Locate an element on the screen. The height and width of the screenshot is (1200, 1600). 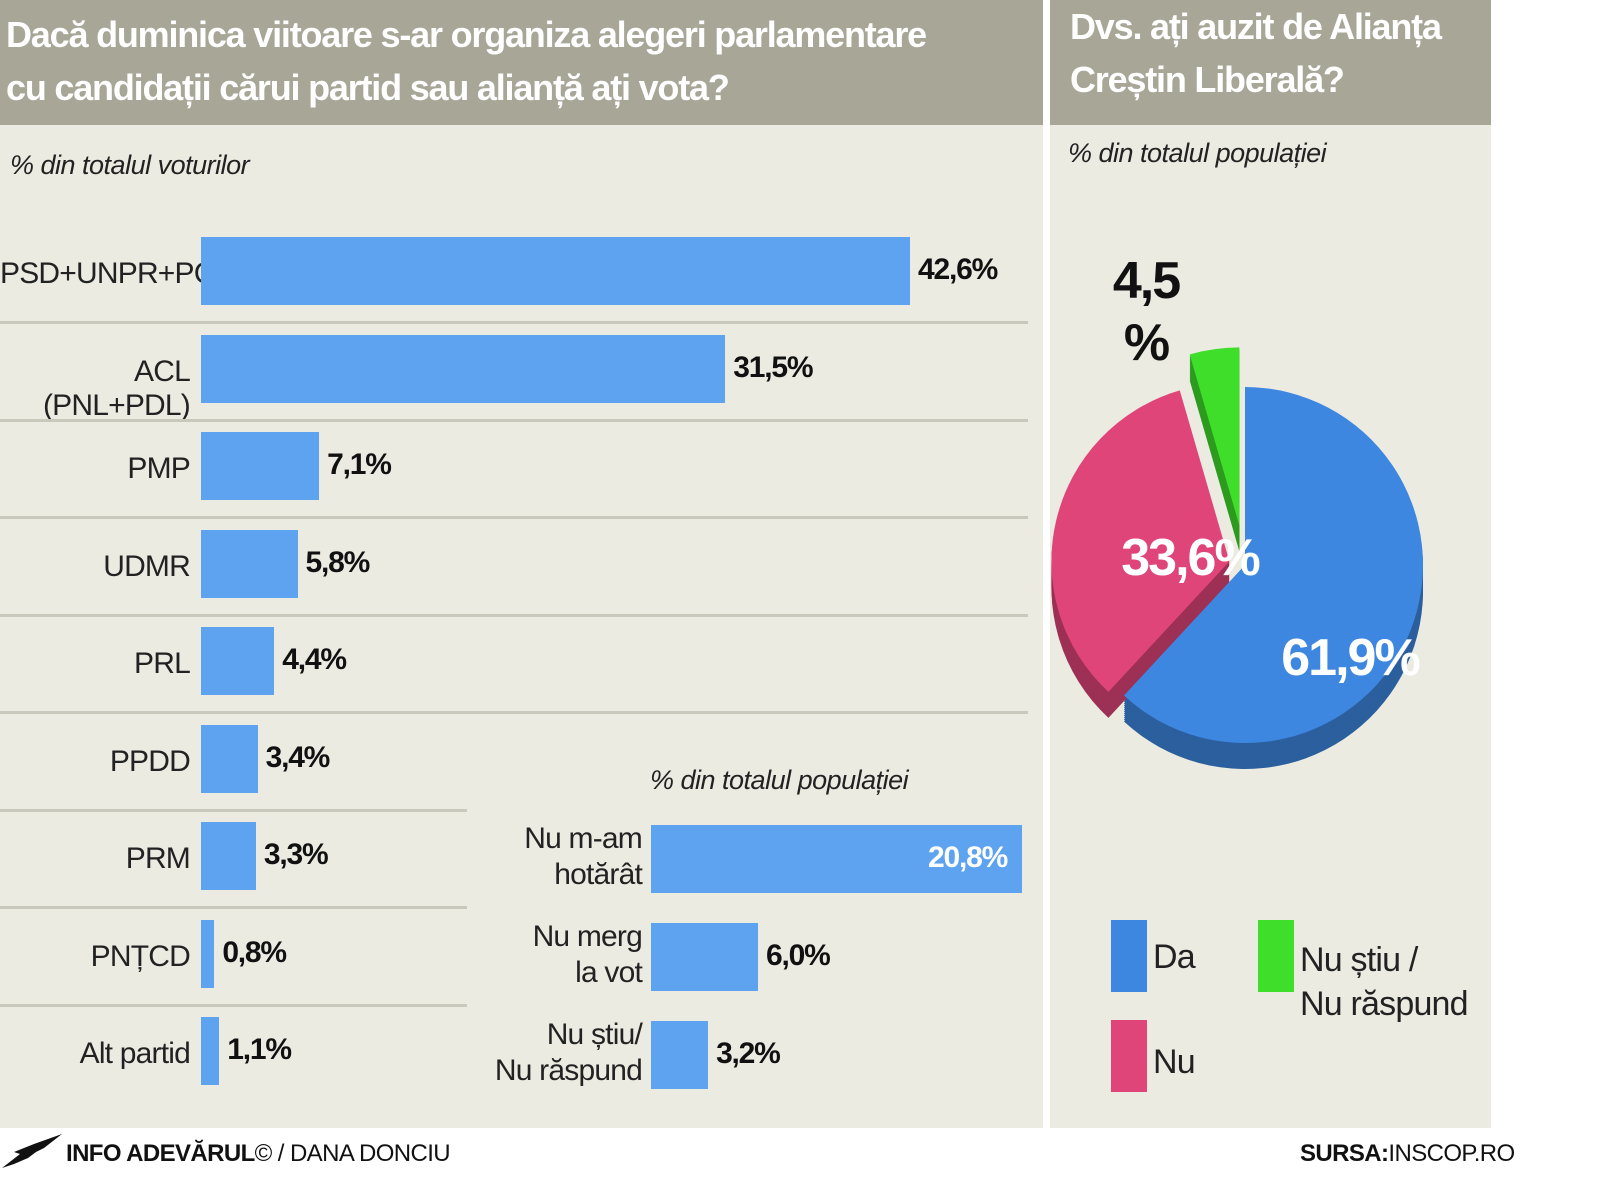
legend-swatch-nu is located at coordinates (1129, 1056).